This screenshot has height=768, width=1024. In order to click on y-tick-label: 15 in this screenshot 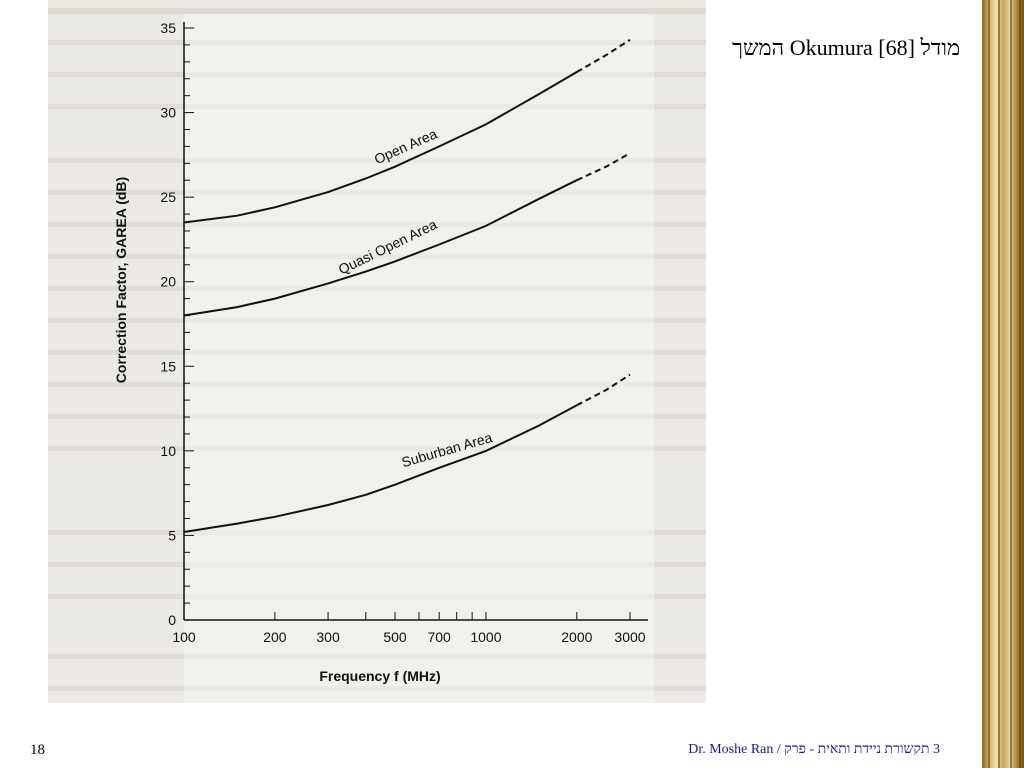, I will do `click(168, 366)`.